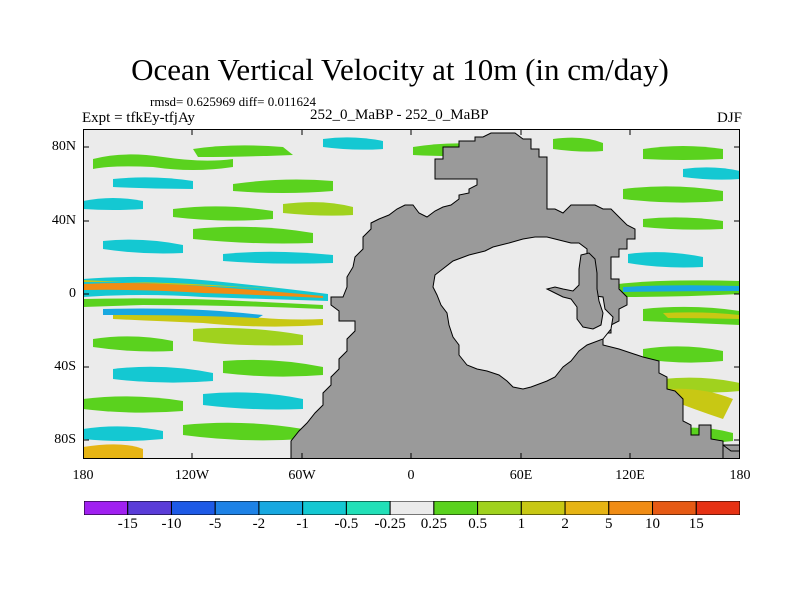 This screenshot has width=800, height=600. Describe the element at coordinates (433, 524) in the screenshot. I see `colorbar-label: 0.25` at that location.